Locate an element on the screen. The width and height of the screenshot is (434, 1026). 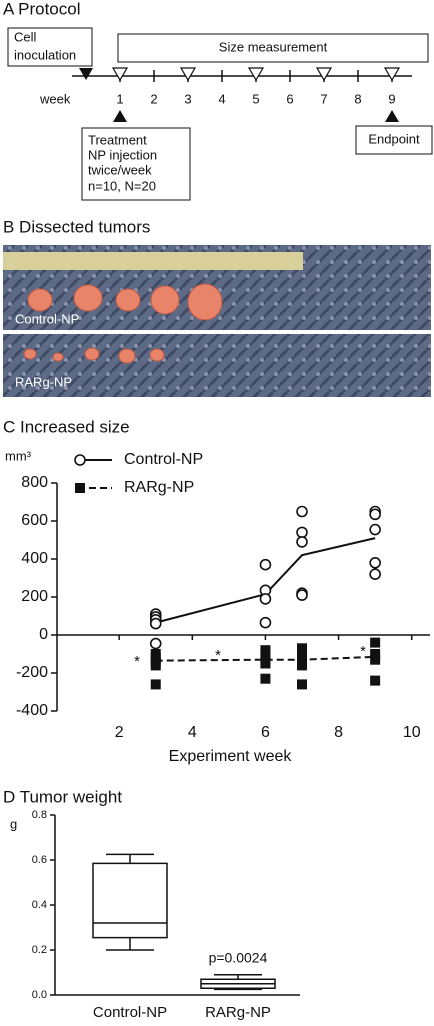
label: RARg-NP is located at coordinates (43, 381).